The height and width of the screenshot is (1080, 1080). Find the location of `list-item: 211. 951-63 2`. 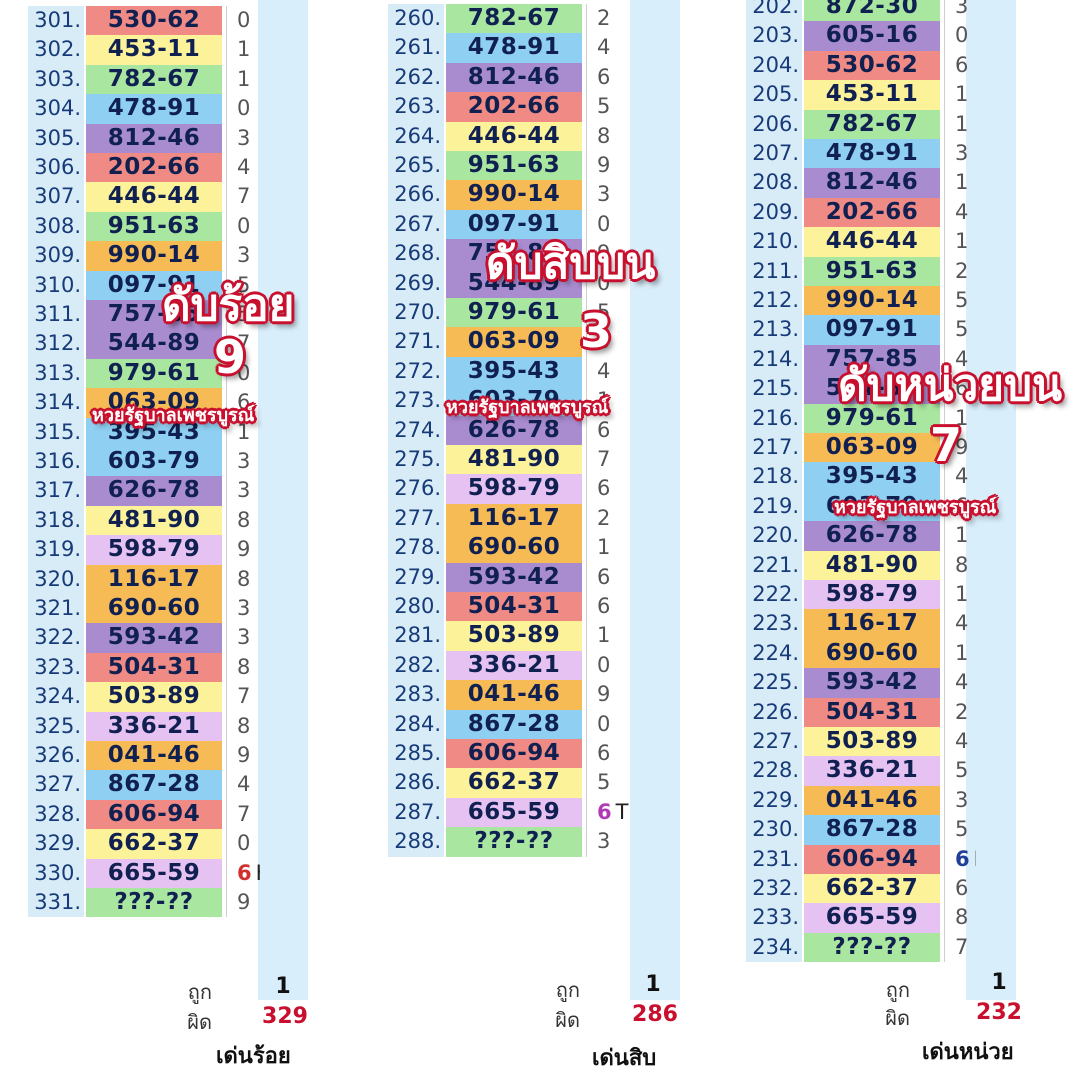

list-item: 211. 951-63 2 is located at coordinates (861, 271).